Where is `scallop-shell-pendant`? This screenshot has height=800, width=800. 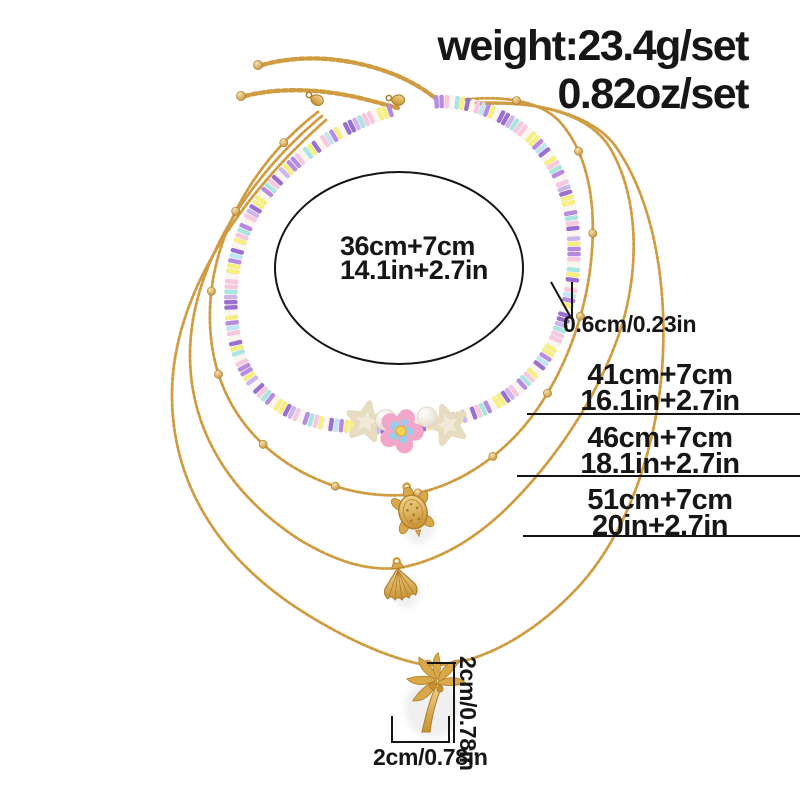
scallop-shell-pendant is located at coordinates (401, 579).